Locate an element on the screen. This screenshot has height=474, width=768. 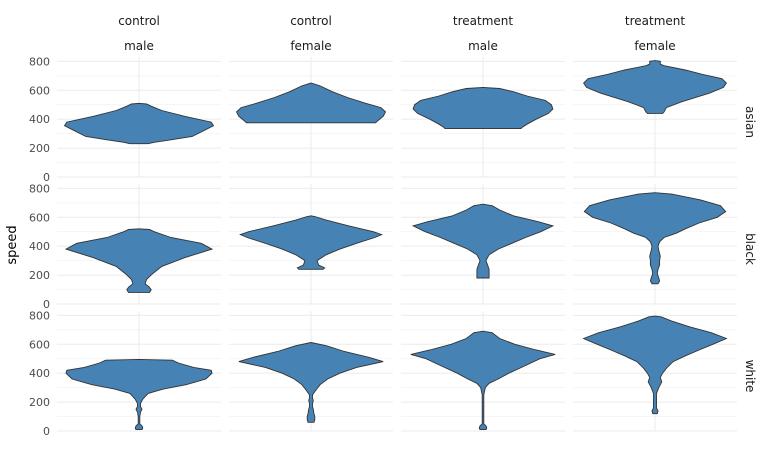
row-strip-label: white is located at coordinates (750, 376).